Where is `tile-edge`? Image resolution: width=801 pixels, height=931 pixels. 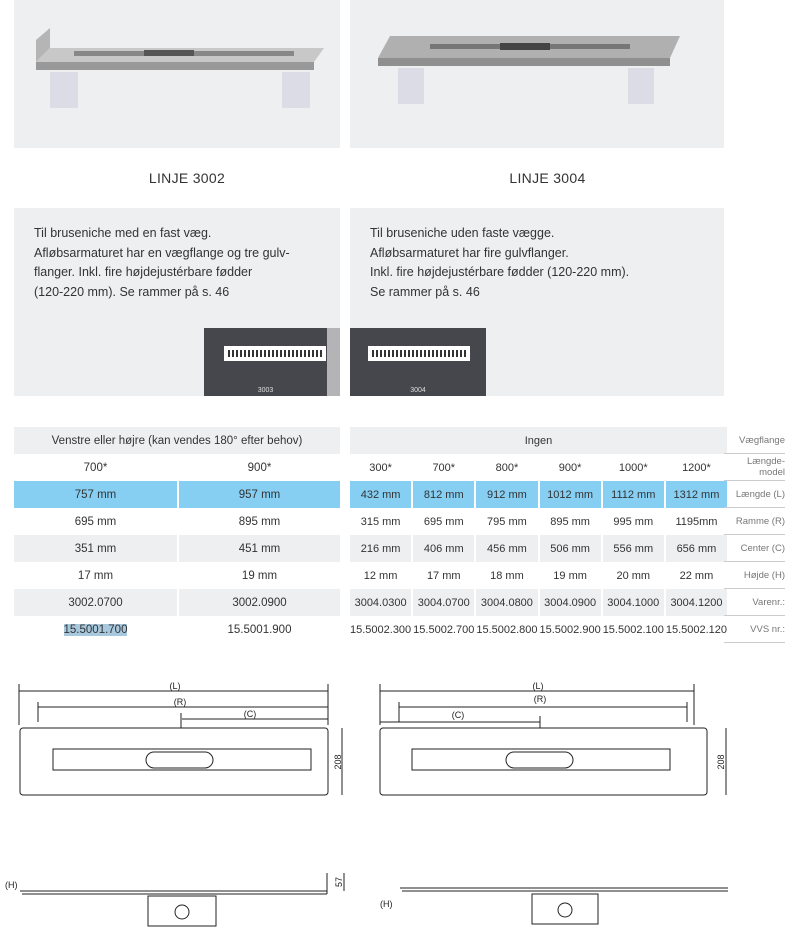
tile-edge is located at coordinates (333, 362).